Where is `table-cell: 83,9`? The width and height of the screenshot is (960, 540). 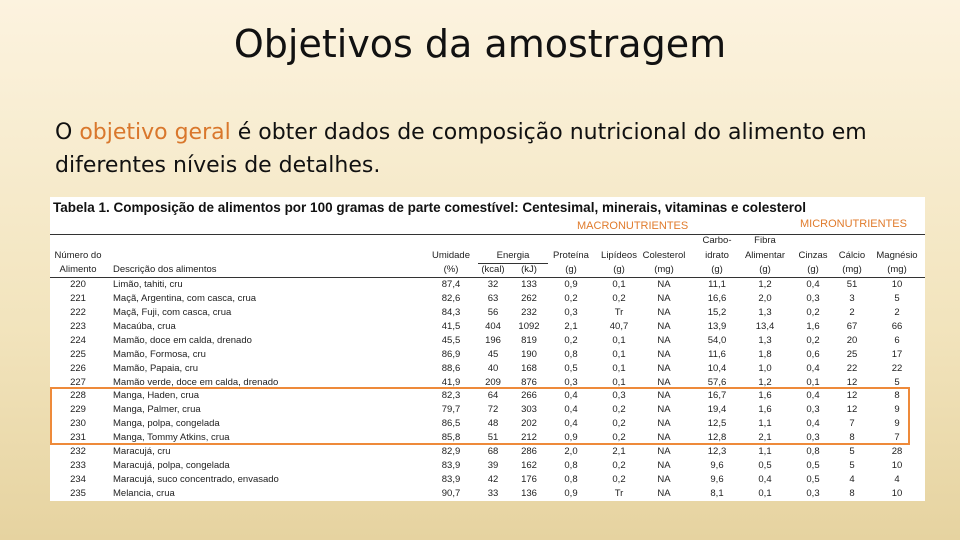 table-cell: 83,9 is located at coordinates (451, 466).